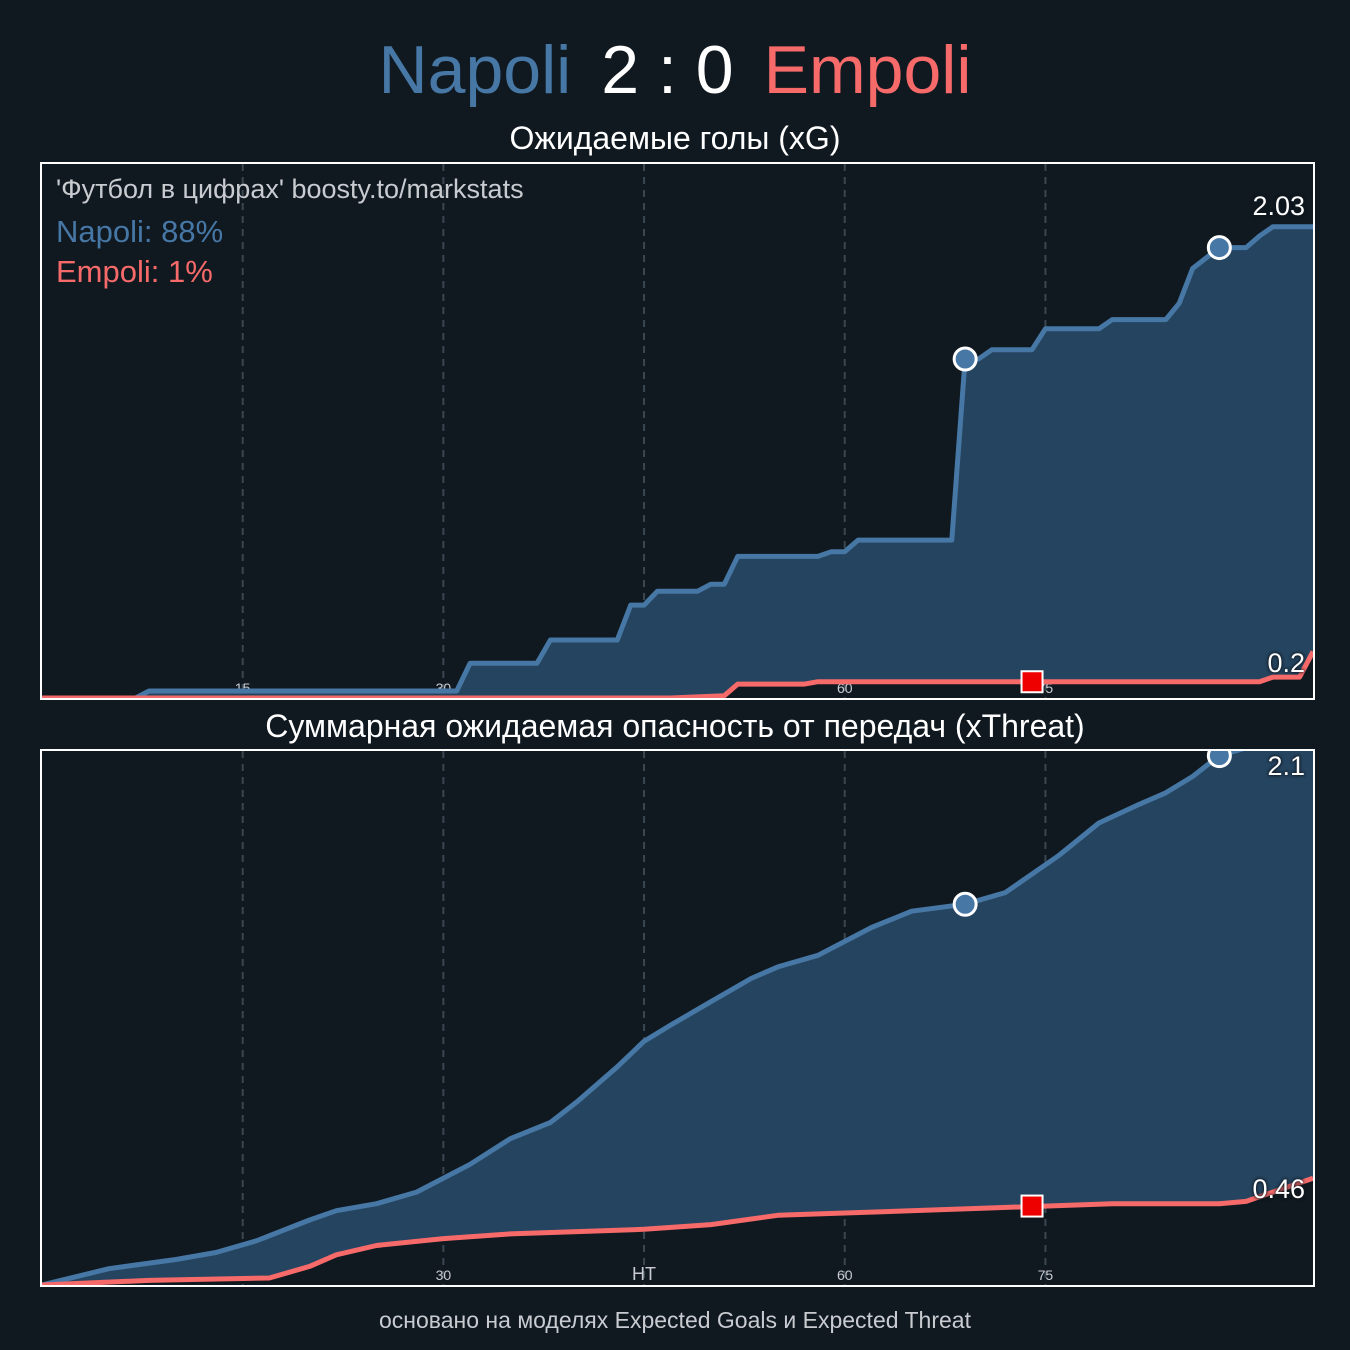  Describe the element at coordinates (475, 70) in the screenshot. I see `home-team-name: Napoli` at that location.